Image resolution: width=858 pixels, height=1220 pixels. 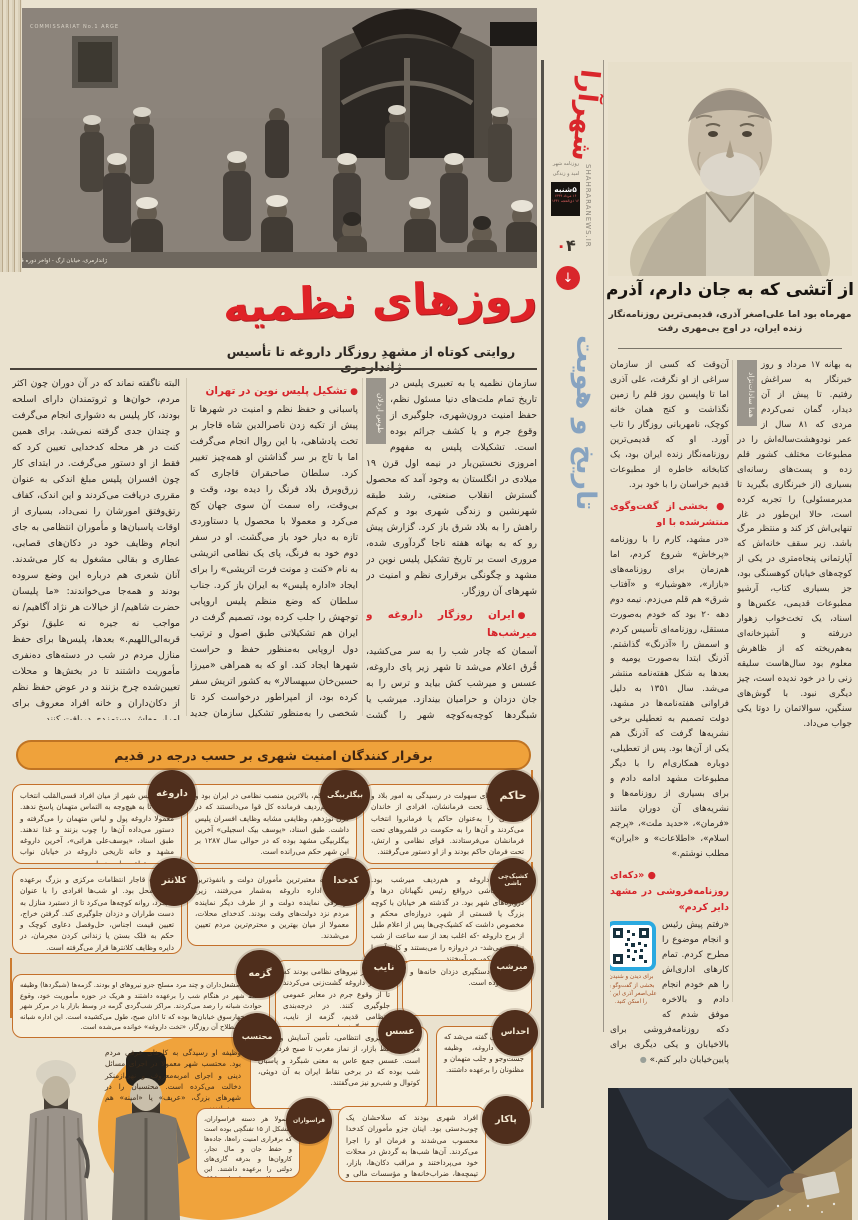 What do you see at coordinates (585, 423) in the screenshot?
I see `section-name: تاریخ و هویت` at bounding box center [585, 423].